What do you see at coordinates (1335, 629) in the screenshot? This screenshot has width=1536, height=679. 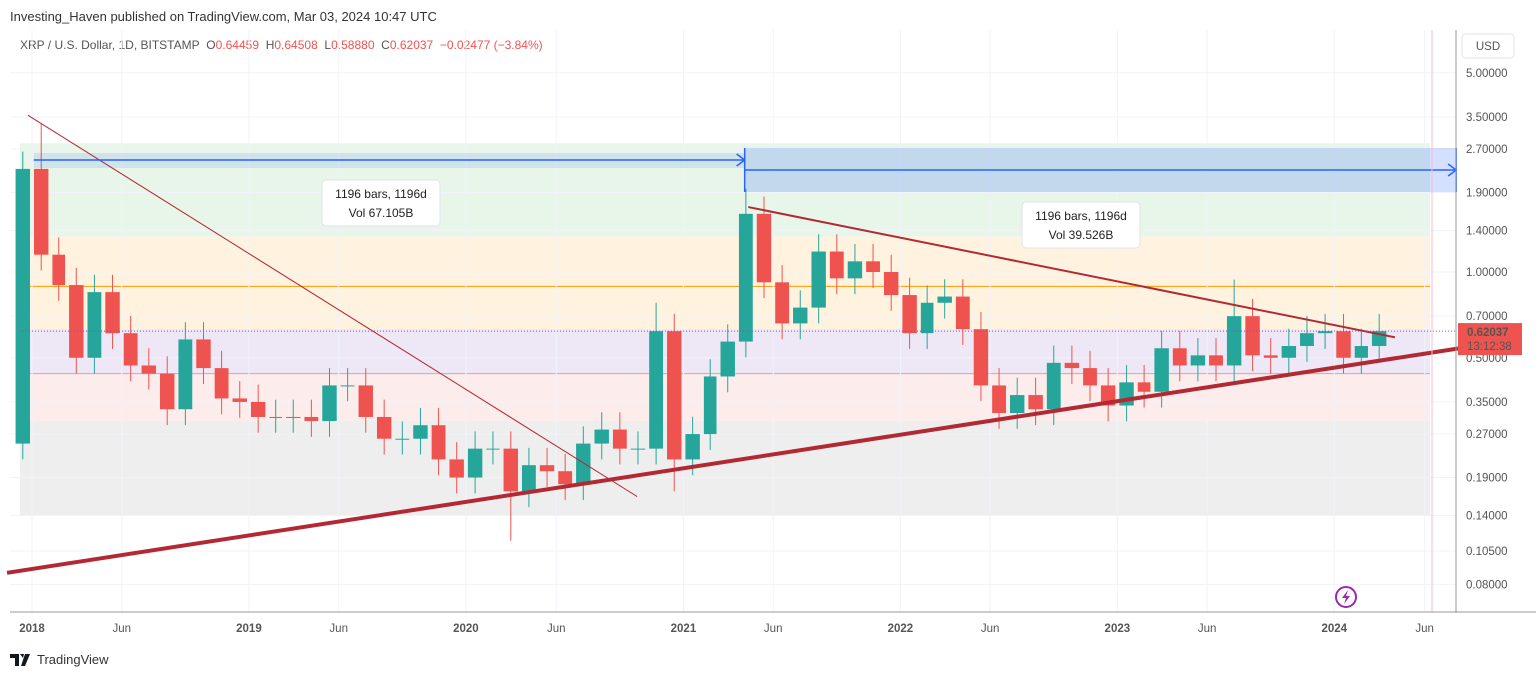 I see `x-tick-label: 2024` at bounding box center [1335, 629].